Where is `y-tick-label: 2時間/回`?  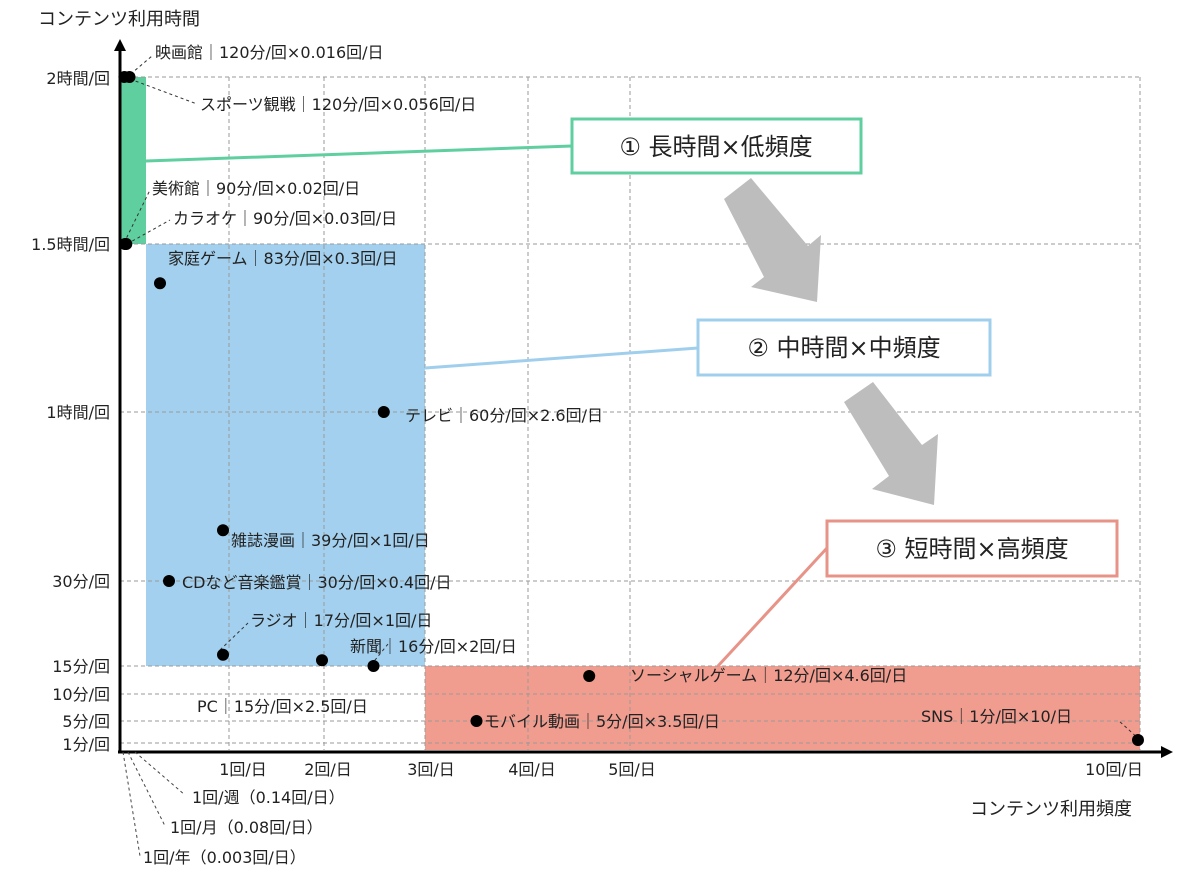 y-tick-label: 2時間/回 is located at coordinates (78, 78).